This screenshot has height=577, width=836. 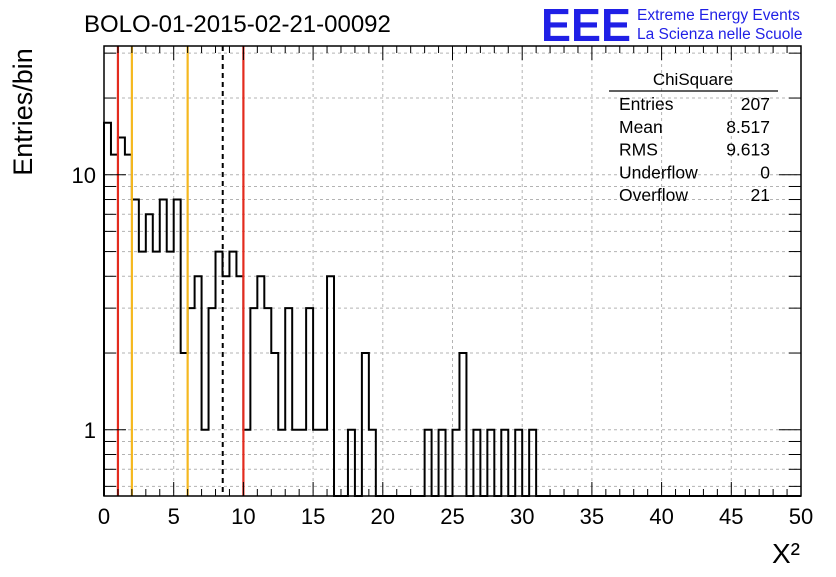 I want to click on x-tick-label: 5, so click(x=174, y=516).